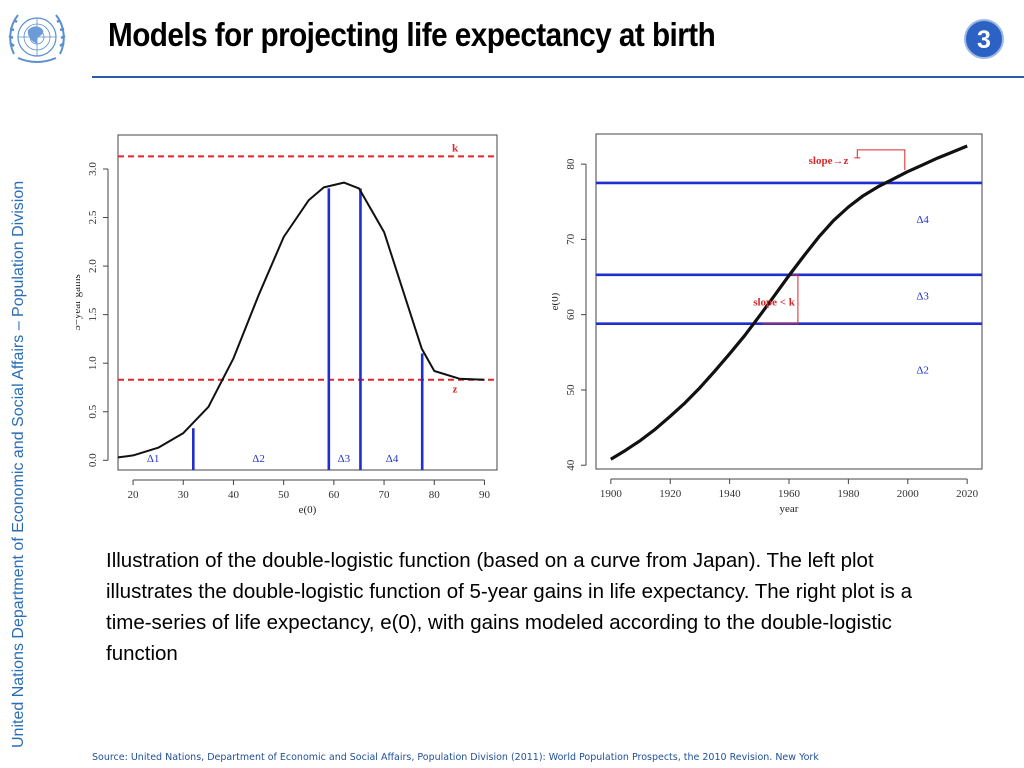 This screenshot has width=1024, height=768. Describe the element at coordinates (571, 239) in the screenshot. I see `y-tick-label: 70` at that location.